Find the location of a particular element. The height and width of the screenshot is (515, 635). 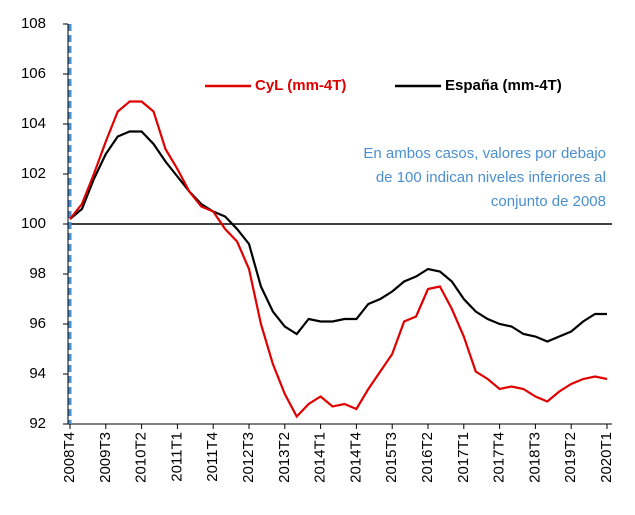

x-tick-label: 2012T3 is located at coordinates (248, 457).